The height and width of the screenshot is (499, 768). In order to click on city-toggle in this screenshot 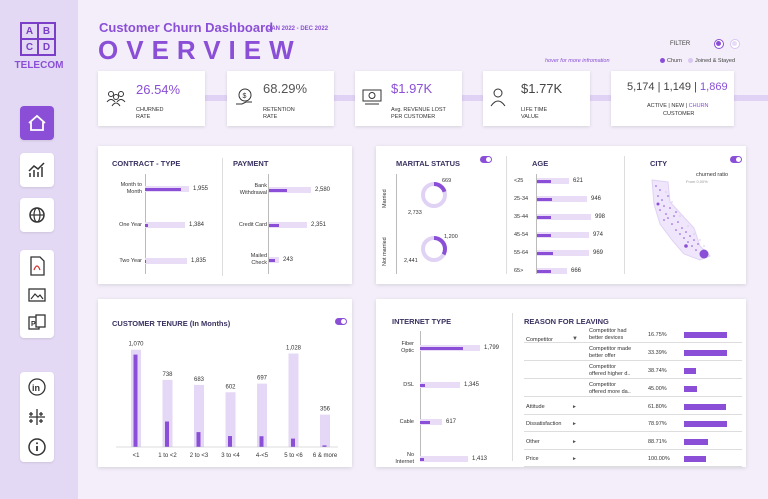, I will do `click(736, 159)`.